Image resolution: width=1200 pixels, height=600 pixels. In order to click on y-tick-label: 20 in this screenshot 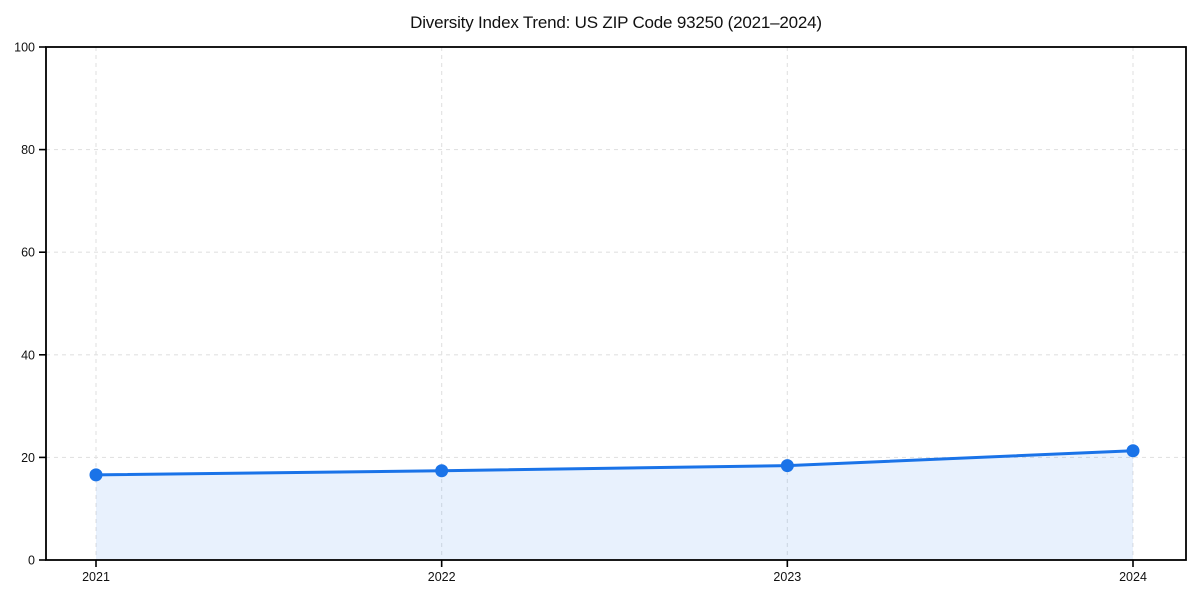, I will do `click(28, 458)`.